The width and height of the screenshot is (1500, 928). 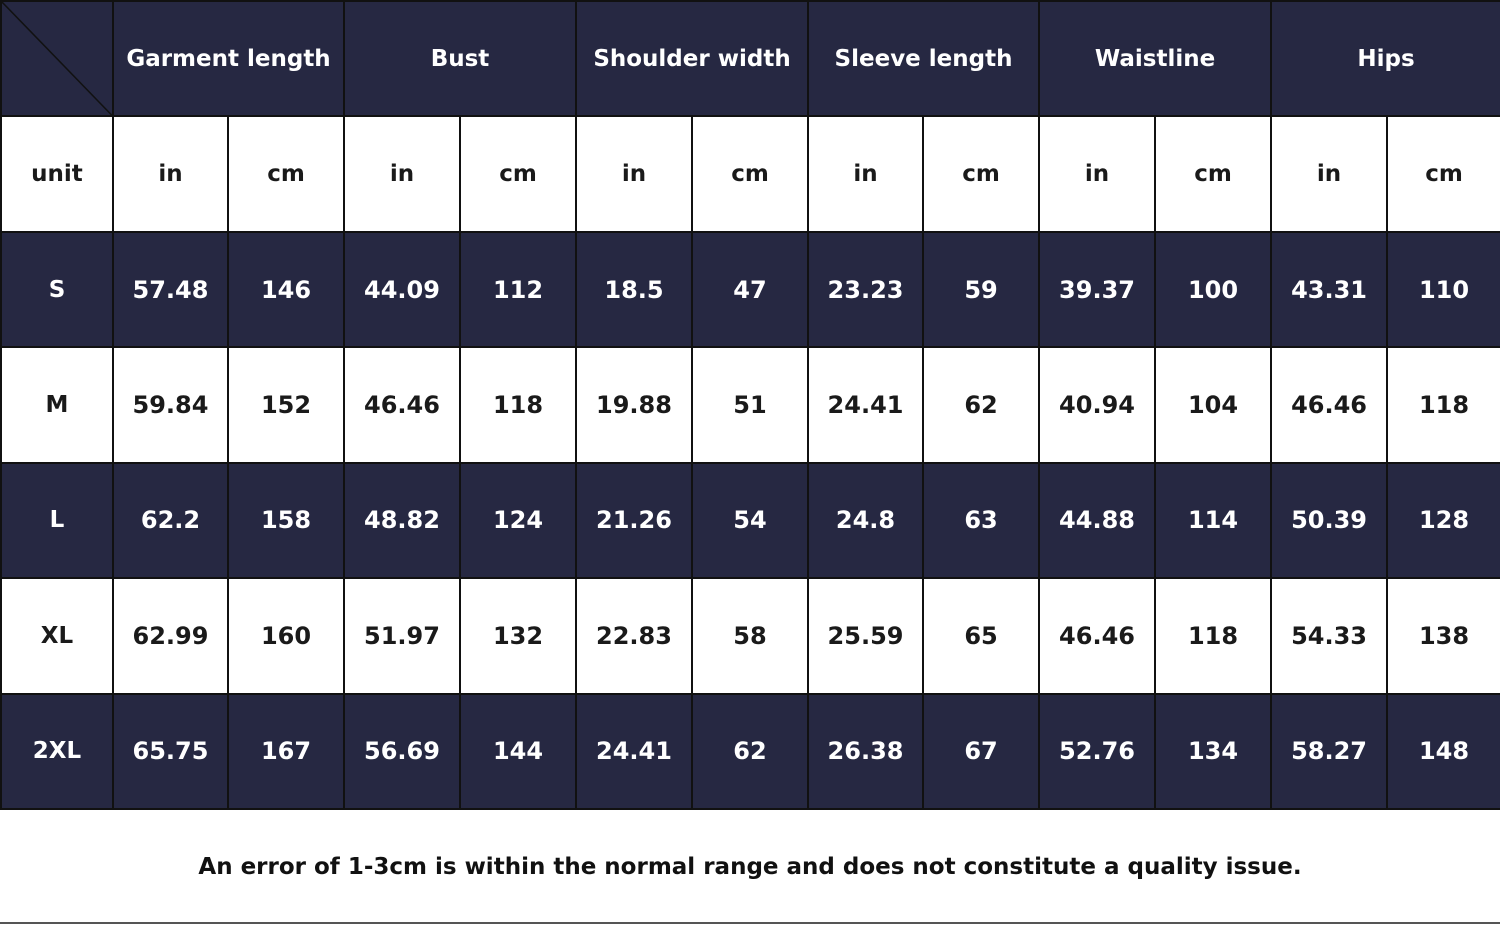 What do you see at coordinates (692, 59) in the screenshot?
I see `header-shoulder-width: Shoulder width` at bounding box center [692, 59].